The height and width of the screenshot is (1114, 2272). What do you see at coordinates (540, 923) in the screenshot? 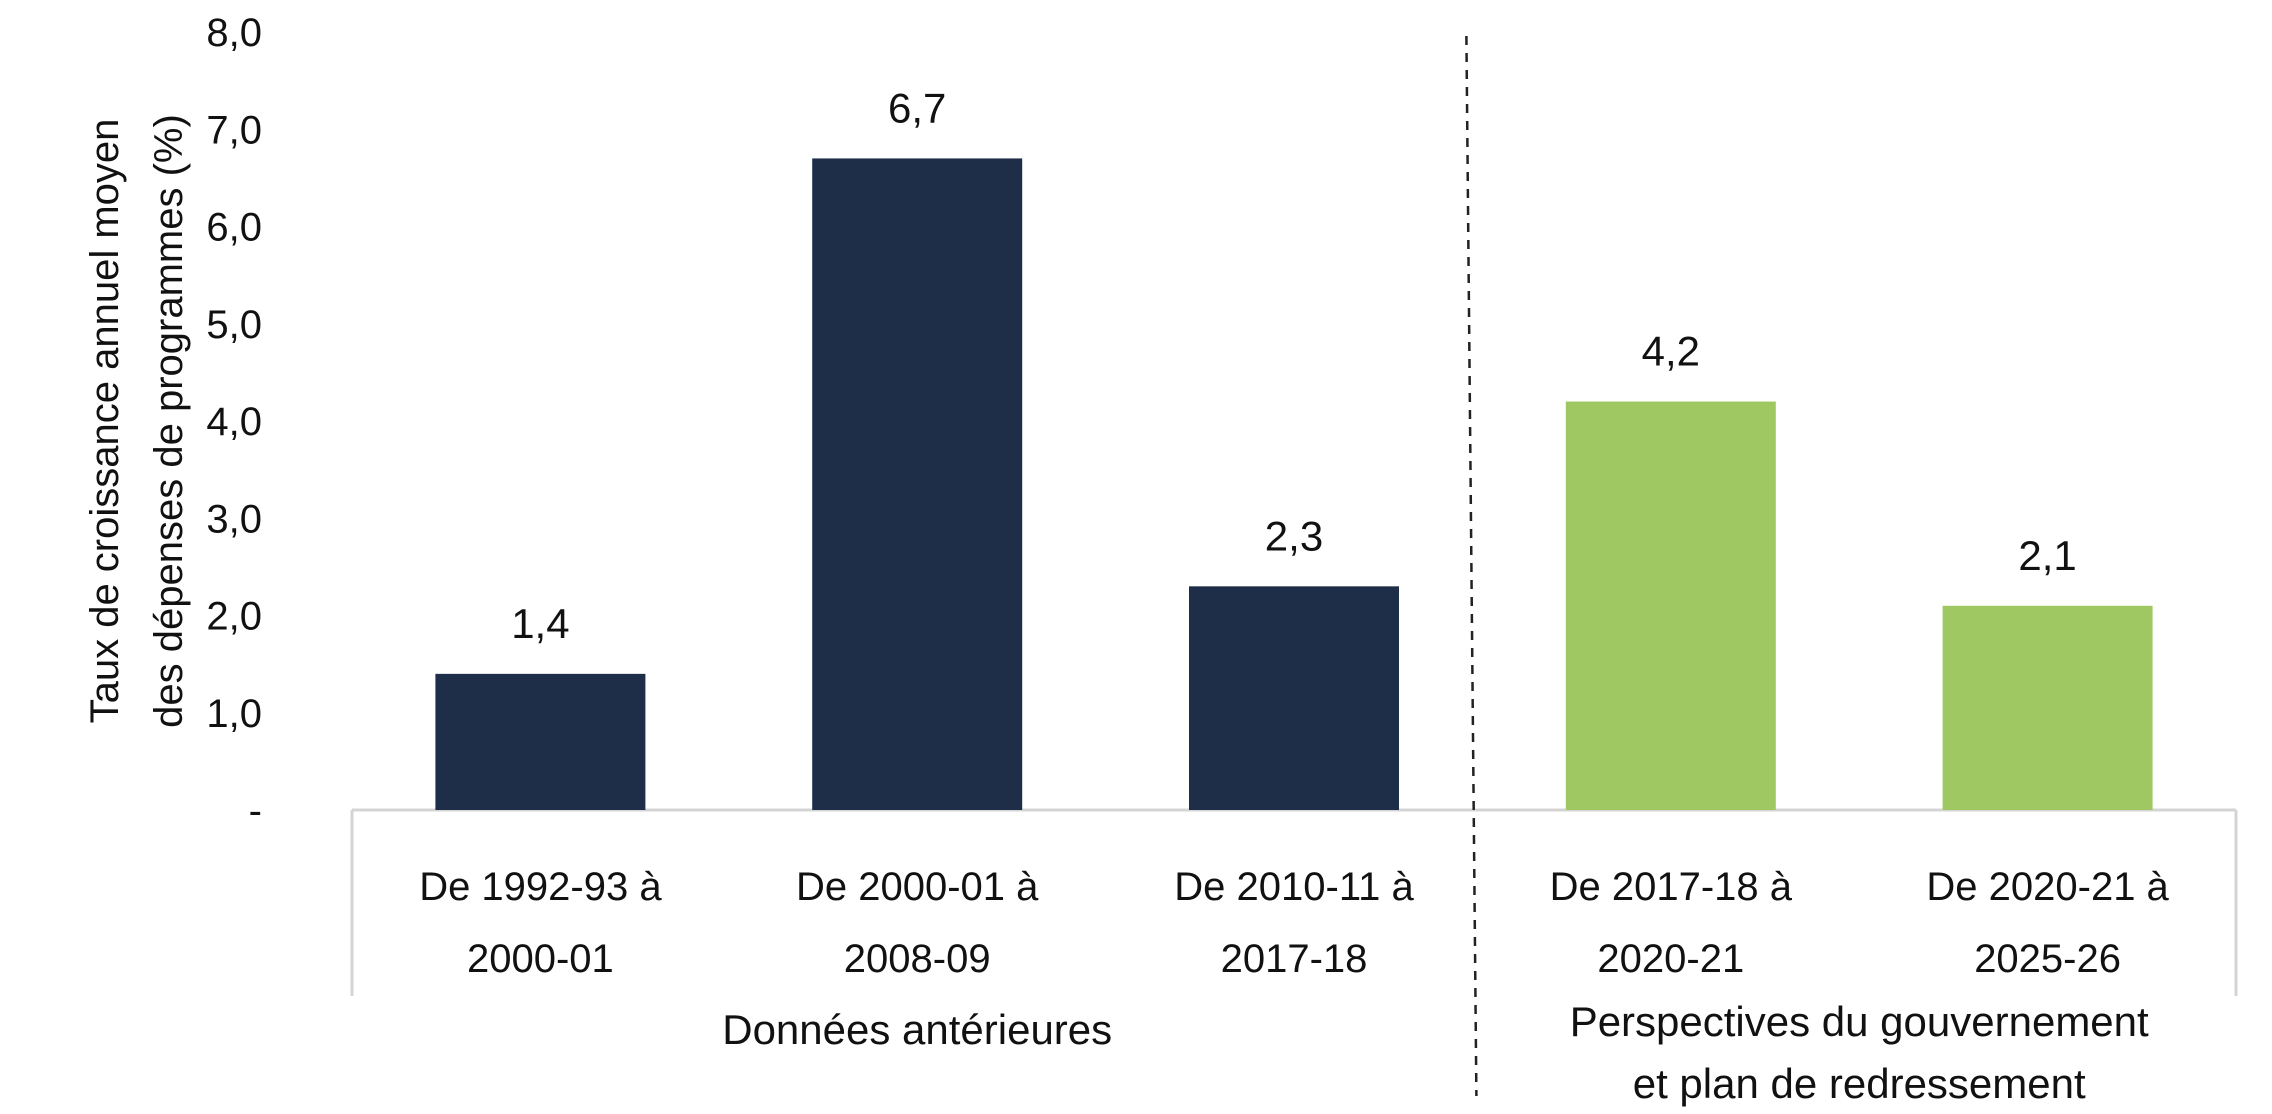
I see `category-label: De 1992-93 à 2000-01` at bounding box center [540, 923].